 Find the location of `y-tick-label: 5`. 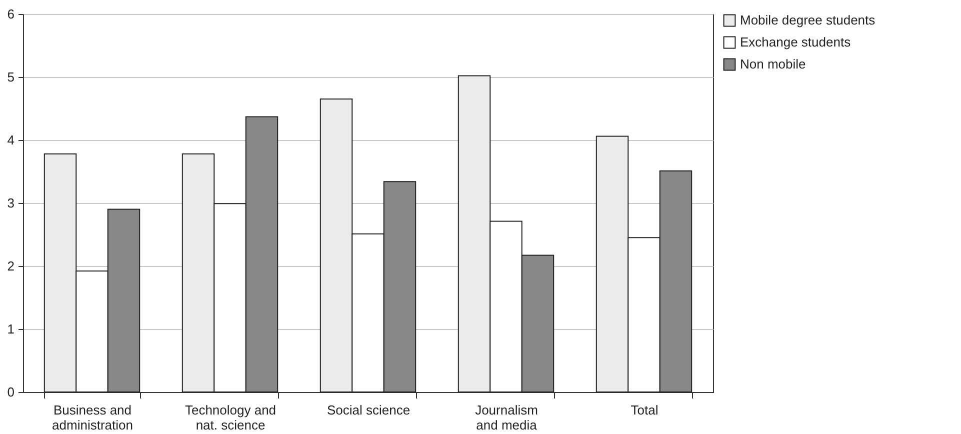

y-tick-label: 5 is located at coordinates (10, 77).